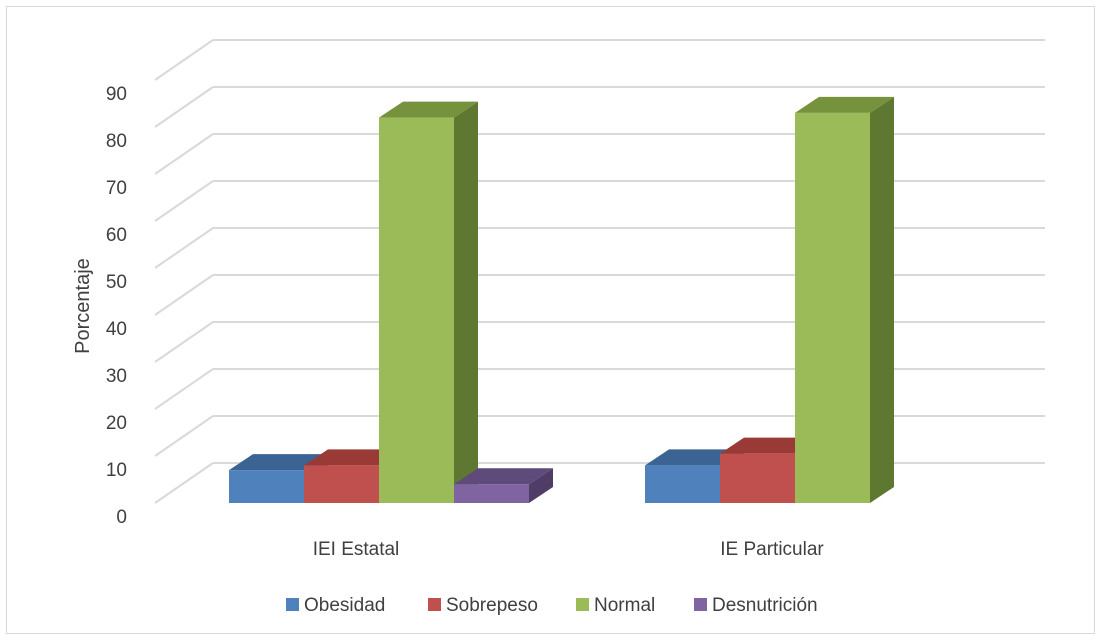  What do you see at coordinates (116, 141) in the screenshot?
I see `y-tick-label: 80` at bounding box center [116, 141].